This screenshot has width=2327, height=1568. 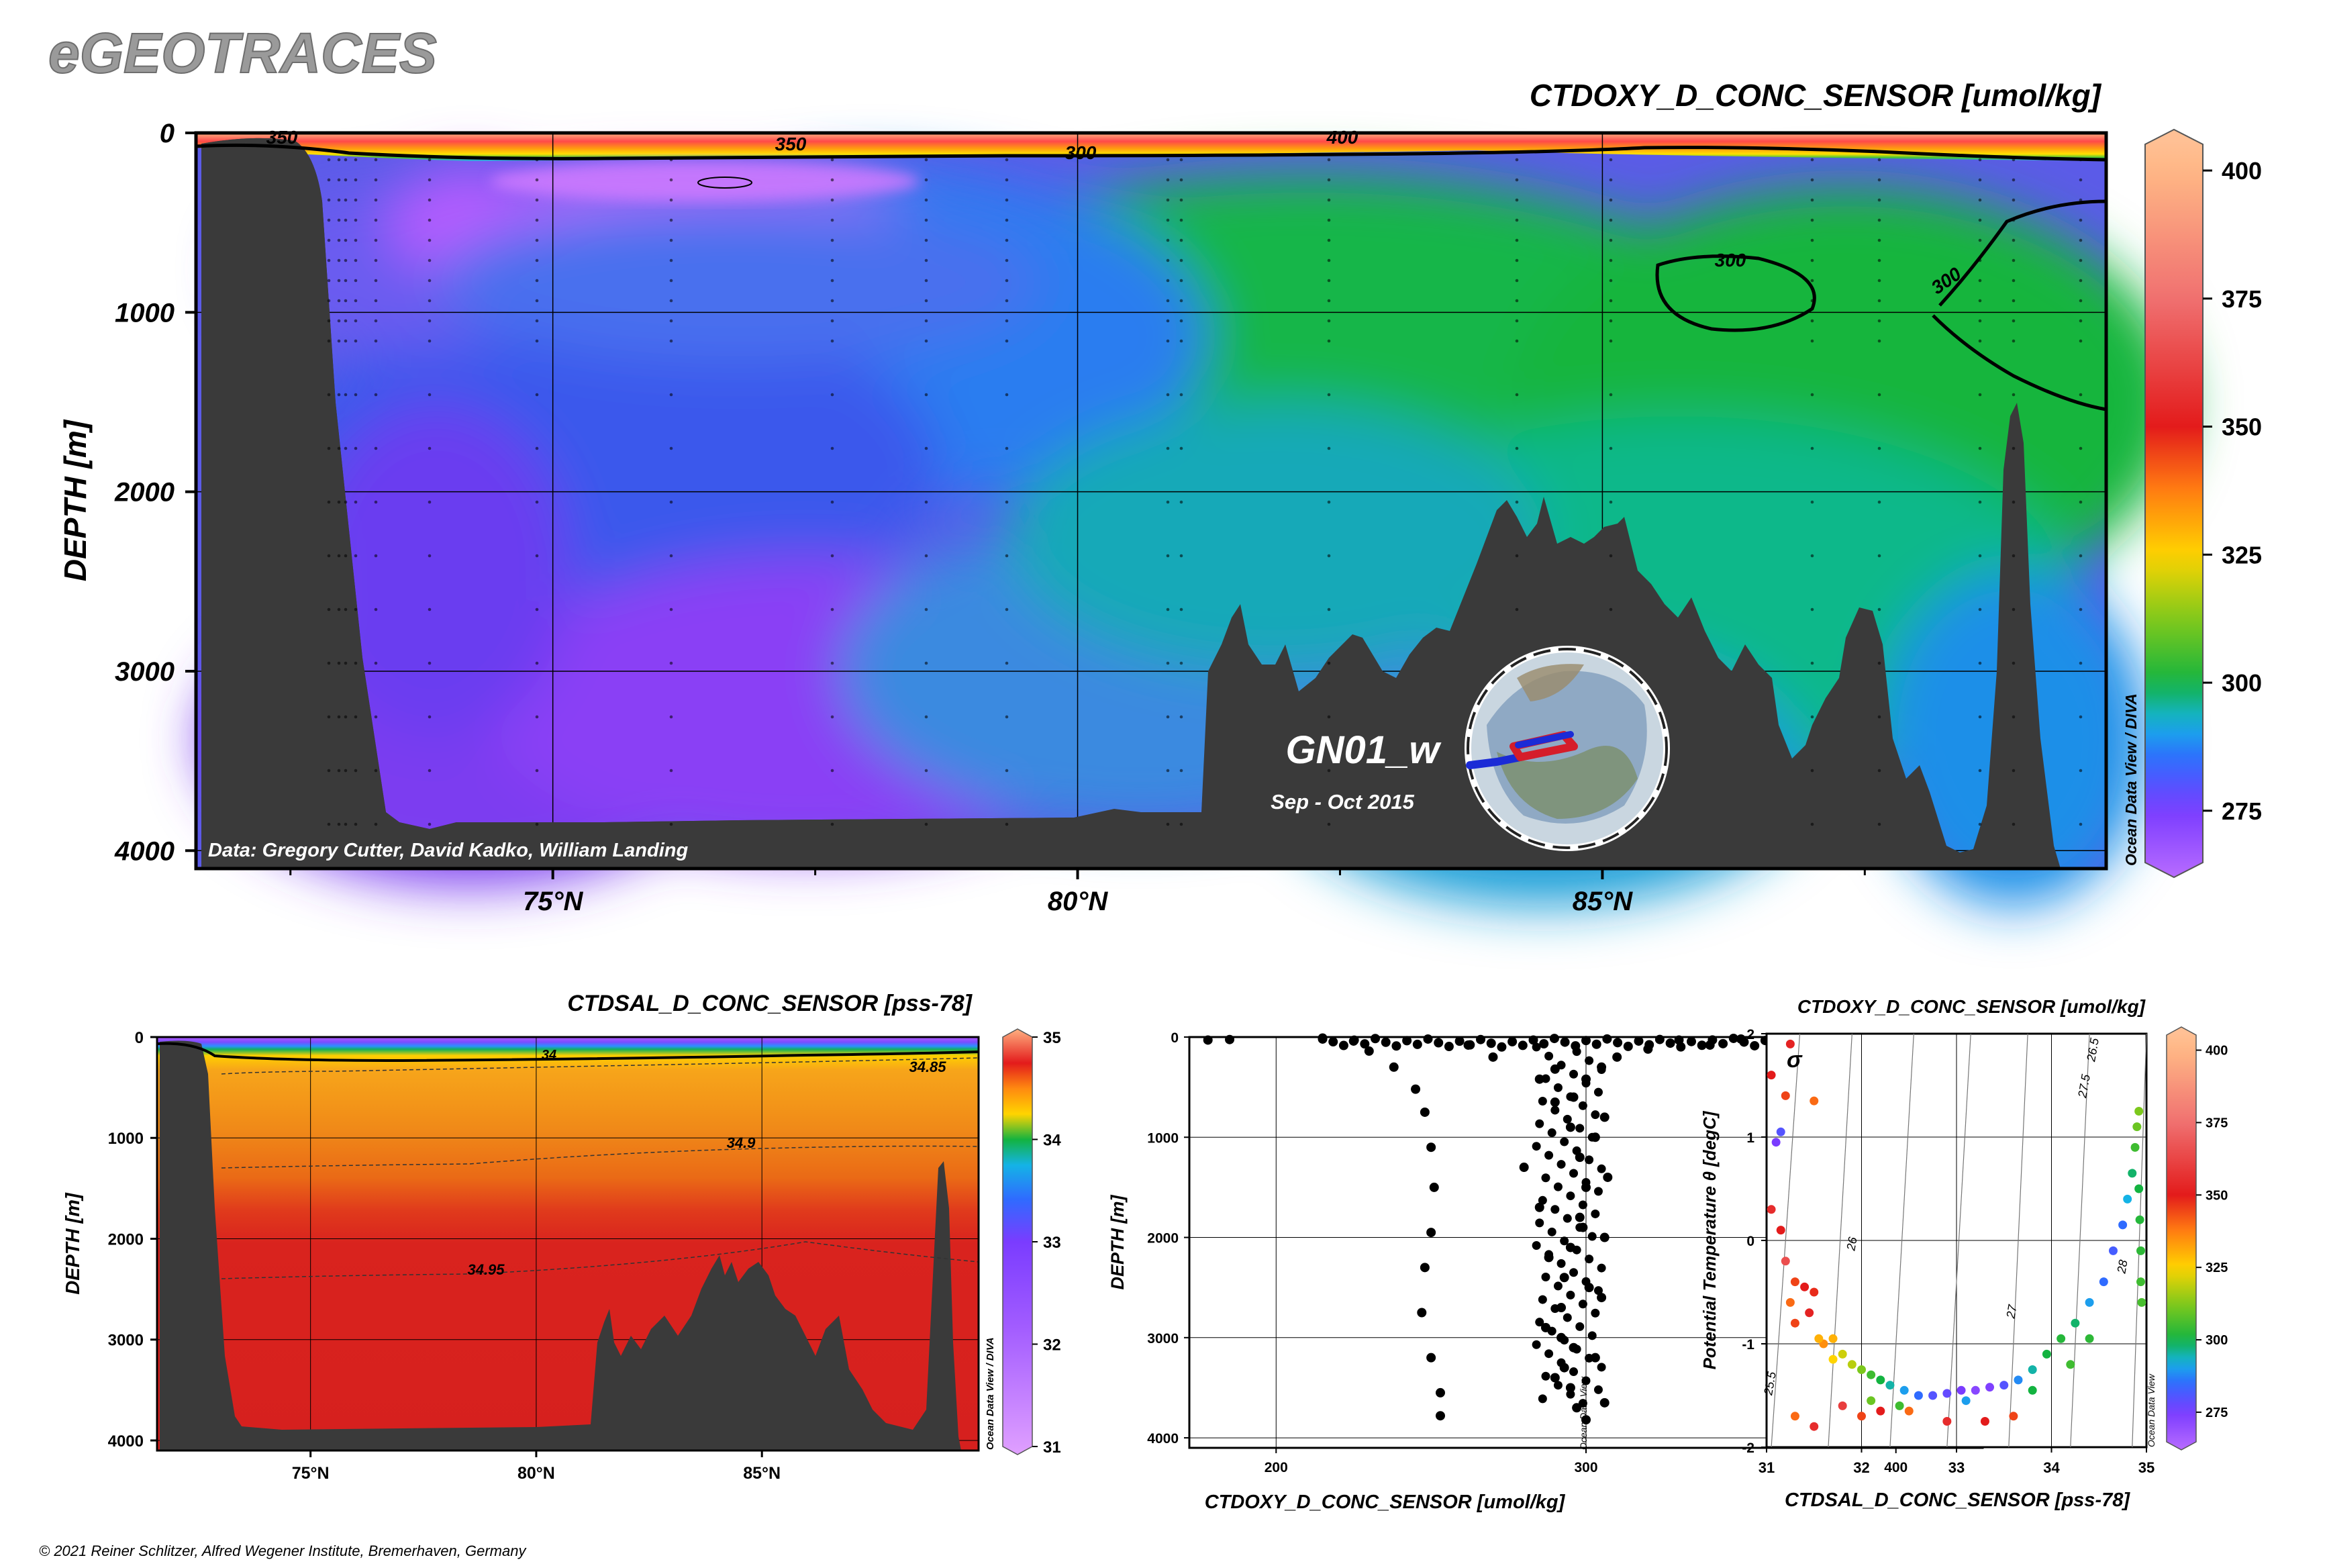 What do you see at coordinates (1364, 750) in the screenshot?
I see `cruise-name: GN01_w` at bounding box center [1364, 750].